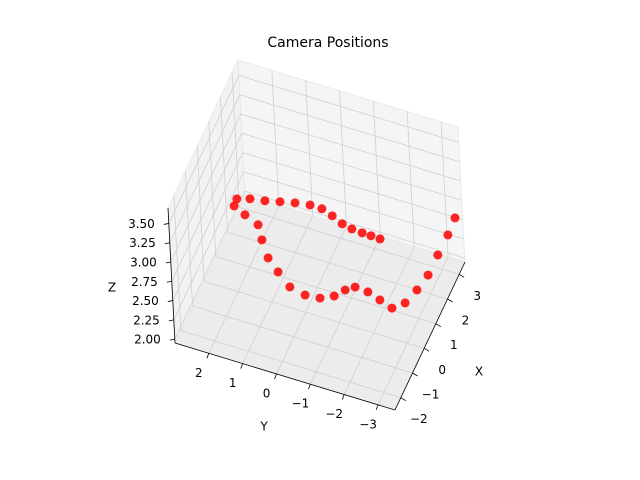 This screenshot has width=640, height=480. What do you see at coordinates (327, 43) in the screenshot?
I see `chart-title: Camera Positions` at bounding box center [327, 43].